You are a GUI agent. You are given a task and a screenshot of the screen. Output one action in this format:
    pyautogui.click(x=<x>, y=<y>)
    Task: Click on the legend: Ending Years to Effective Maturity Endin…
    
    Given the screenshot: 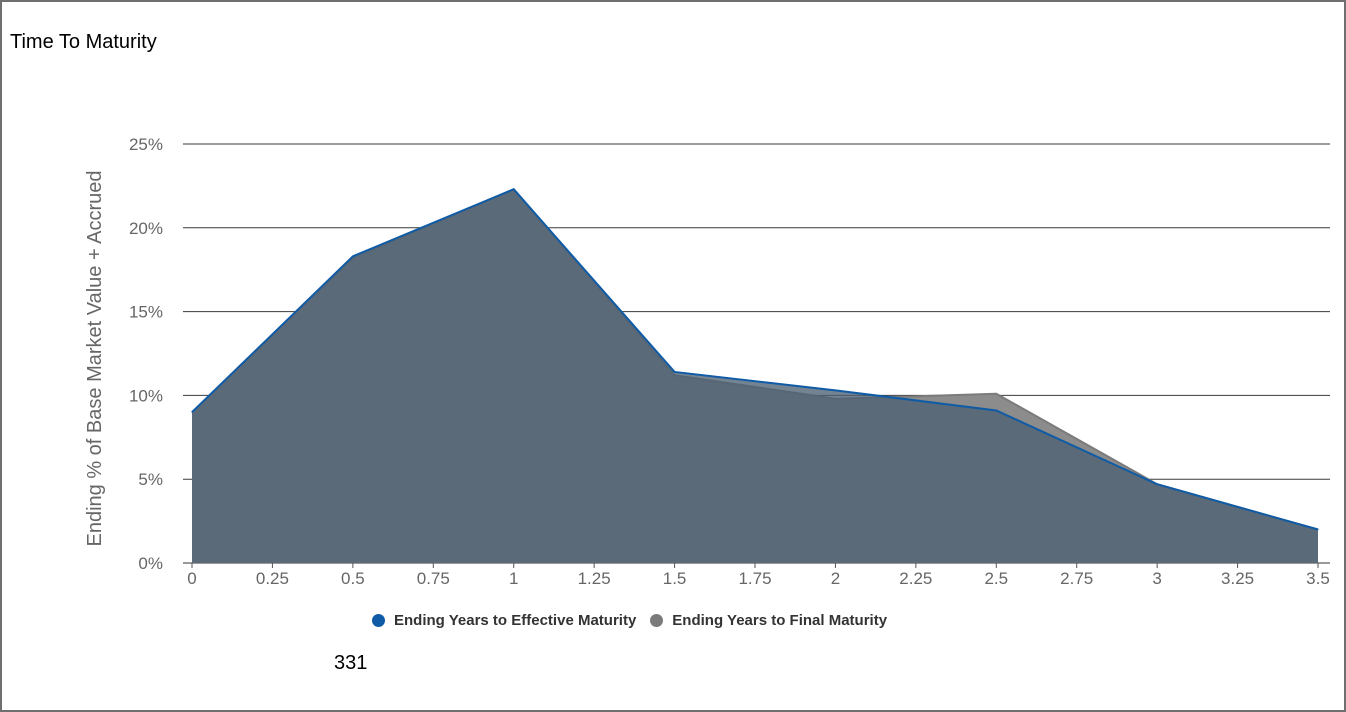 What is the action you would take?
    pyautogui.click(x=636, y=620)
    